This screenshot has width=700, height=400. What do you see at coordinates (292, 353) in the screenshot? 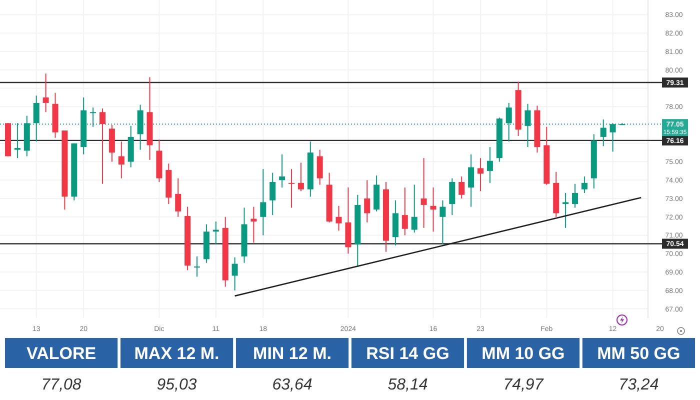
I see `category-label: MIN 12 M.` at bounding box center [292, 353].